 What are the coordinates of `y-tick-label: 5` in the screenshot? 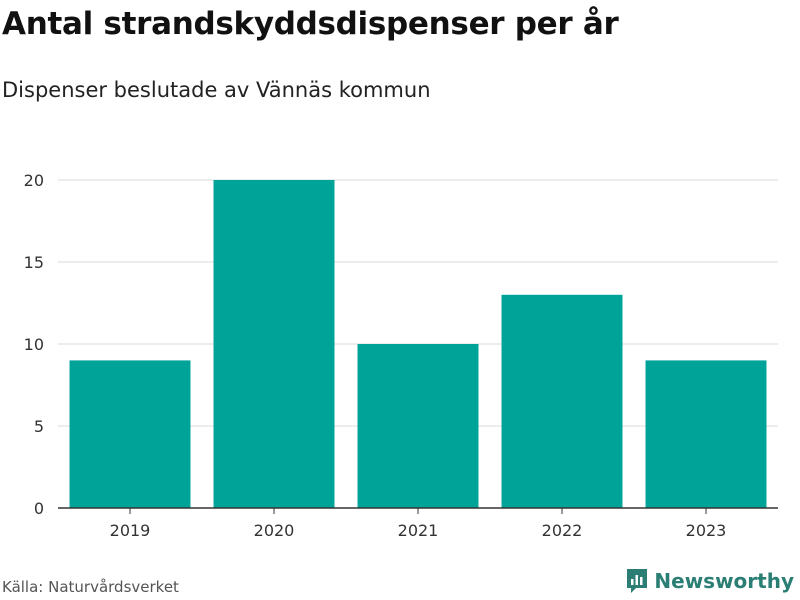 It's located at (39, 426).